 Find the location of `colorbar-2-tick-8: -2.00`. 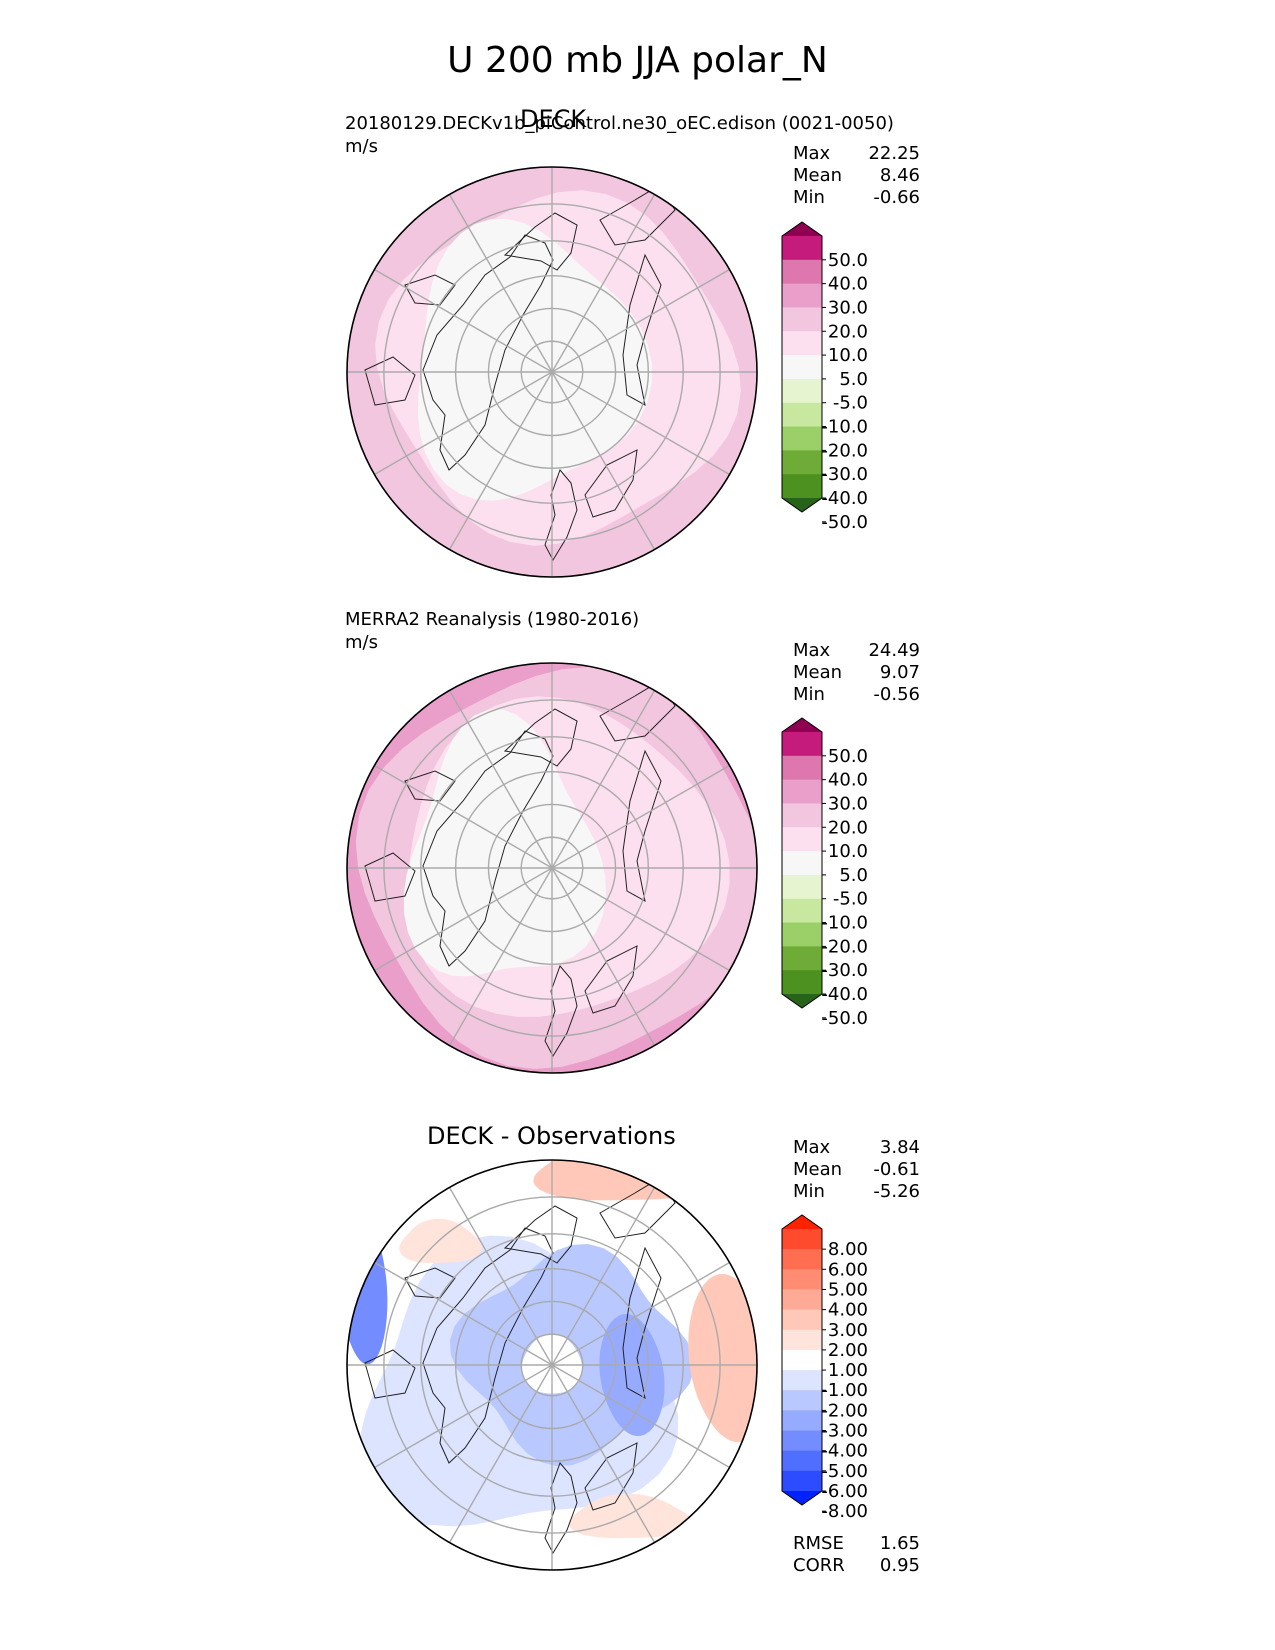

colorbar-2-tick-8: -2.00 is located at coordinates (844, 1410).